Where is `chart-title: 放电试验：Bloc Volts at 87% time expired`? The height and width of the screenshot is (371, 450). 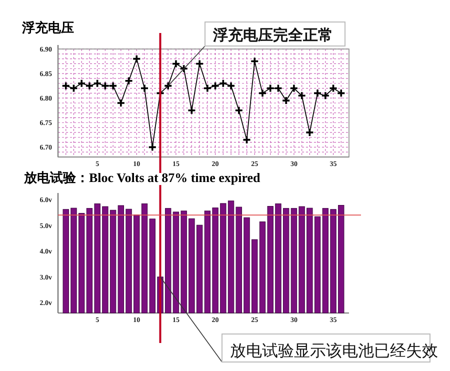 chart-title: 放电试验：Bloc Volts at 87% time expired is located at coordinates (142, 177).